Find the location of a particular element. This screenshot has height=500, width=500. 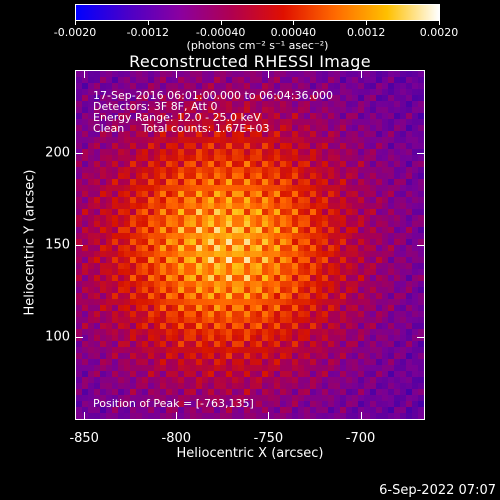

colorbar is located at coordinates (257, 12).